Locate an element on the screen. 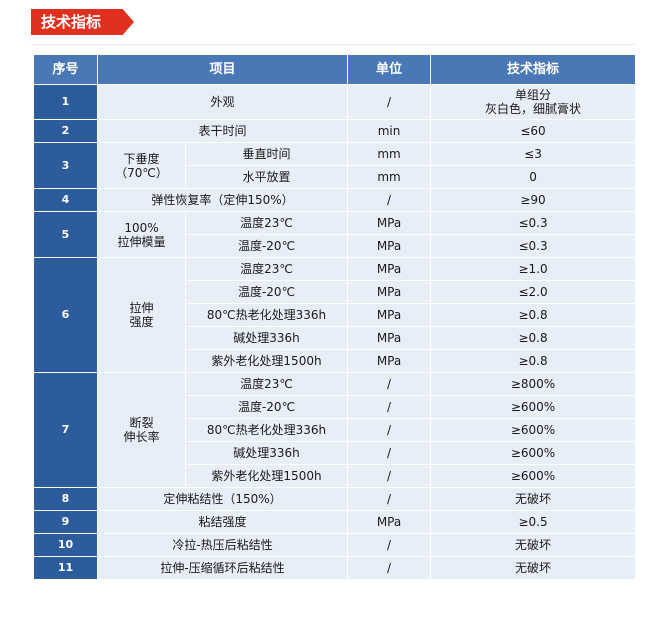  group-line: 100% is located at coordinates (141, 227).